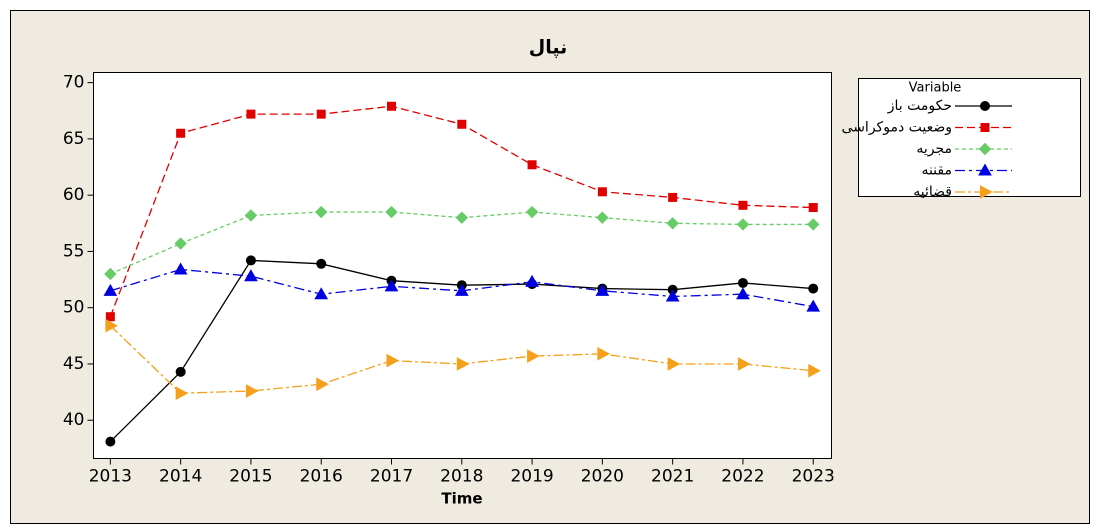 The width and height of the screenshot is (1097, 528). I want to click on legend-label: حکومت باز, so click(919, 106).